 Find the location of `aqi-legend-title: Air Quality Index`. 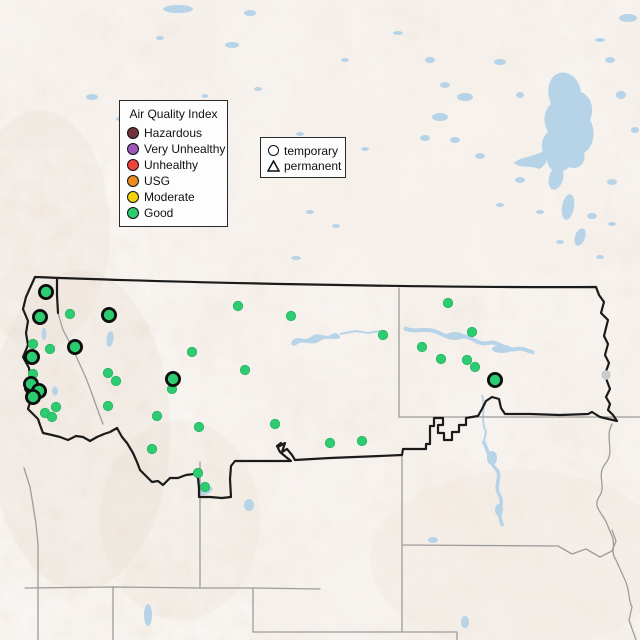

aqi-legend-title: Air Quality Index is located at coordinates (173, 114).